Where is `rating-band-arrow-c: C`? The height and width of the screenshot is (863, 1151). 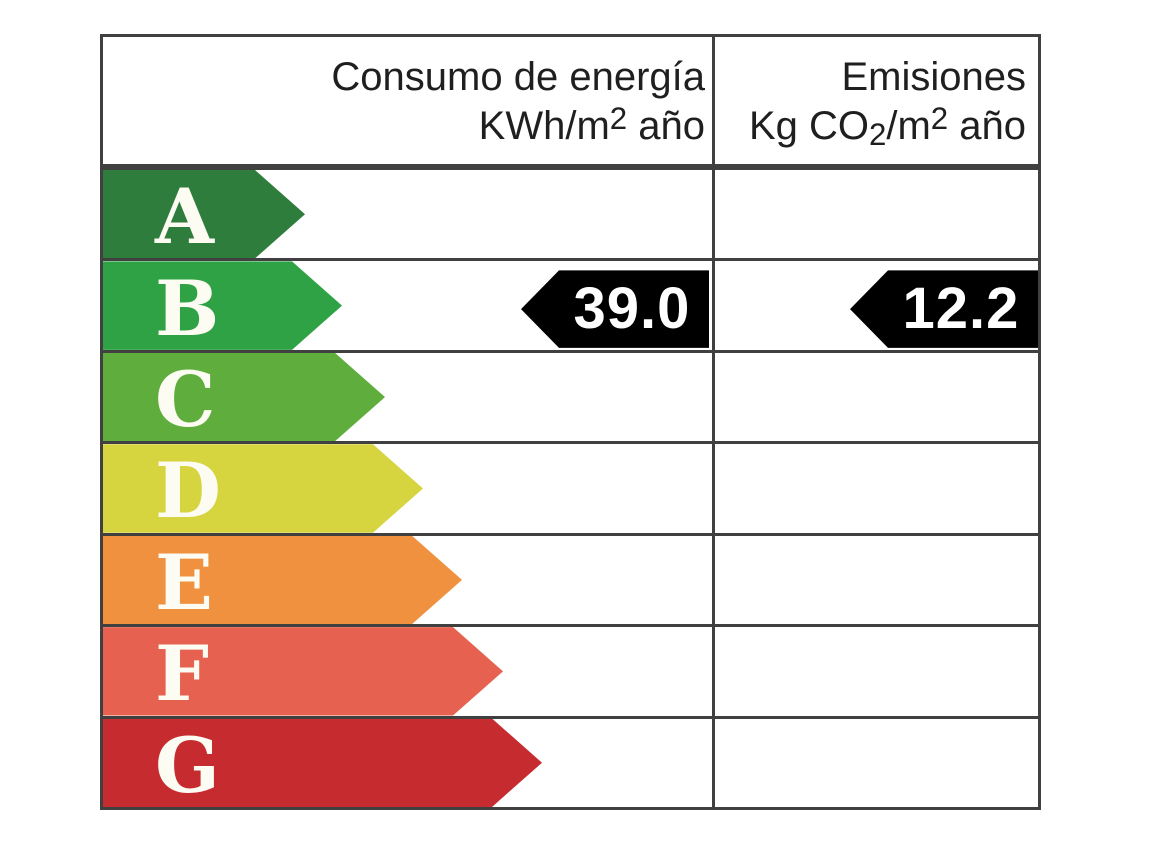 rating-band-arrow-c: C is located at coordinates (244, 397).